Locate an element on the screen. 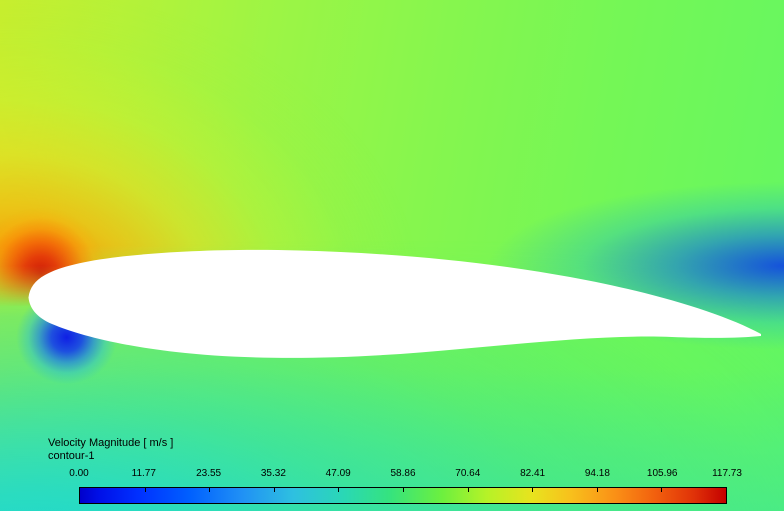 The image size is (784, 511). colorbar-tick-label: 117.73 is located at coordinates (727, 473).